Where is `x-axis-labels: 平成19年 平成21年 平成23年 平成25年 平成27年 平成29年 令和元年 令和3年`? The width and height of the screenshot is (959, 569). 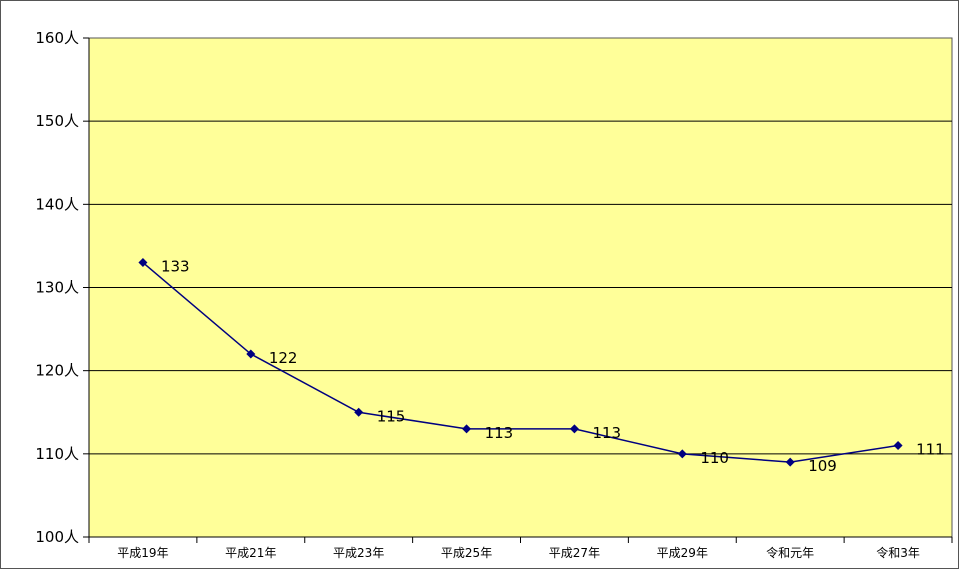
x-axis-labels: 平成19年 平成21年 平成23年 平成25年 平成27年 平成29年 令和元年 令和3年 is located at coordinates (518, 552).